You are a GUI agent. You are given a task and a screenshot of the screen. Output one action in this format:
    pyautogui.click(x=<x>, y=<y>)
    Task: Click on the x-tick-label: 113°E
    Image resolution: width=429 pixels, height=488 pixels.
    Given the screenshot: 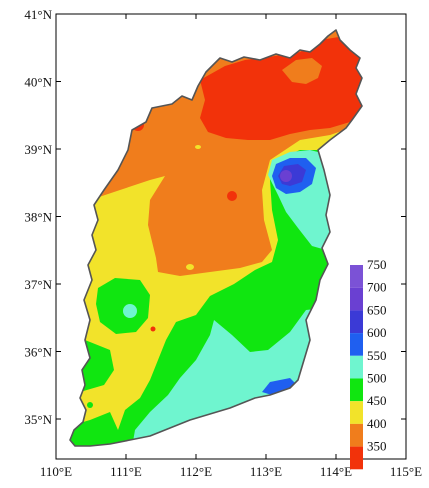 What is the action you would take?
    pyautogui.click(x=266, y=471)
    